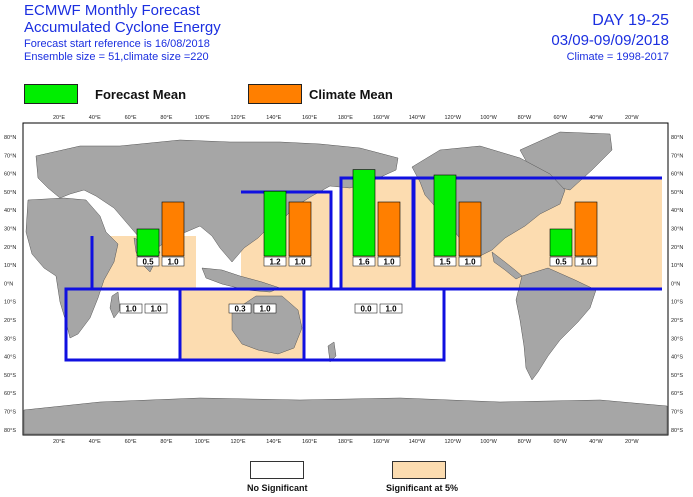 This screenshot has width=693, height=497. I want to click on lat-label-left: 30°N, so click(10, 230).